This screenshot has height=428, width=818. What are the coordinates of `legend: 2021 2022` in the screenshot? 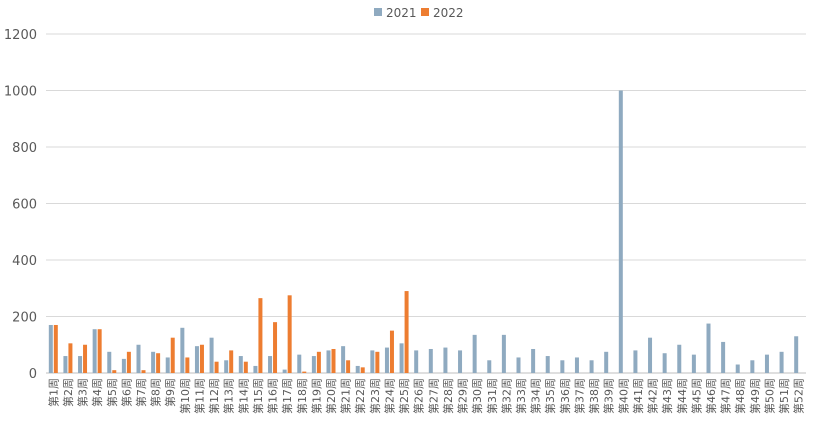 It's located at (419, 13).